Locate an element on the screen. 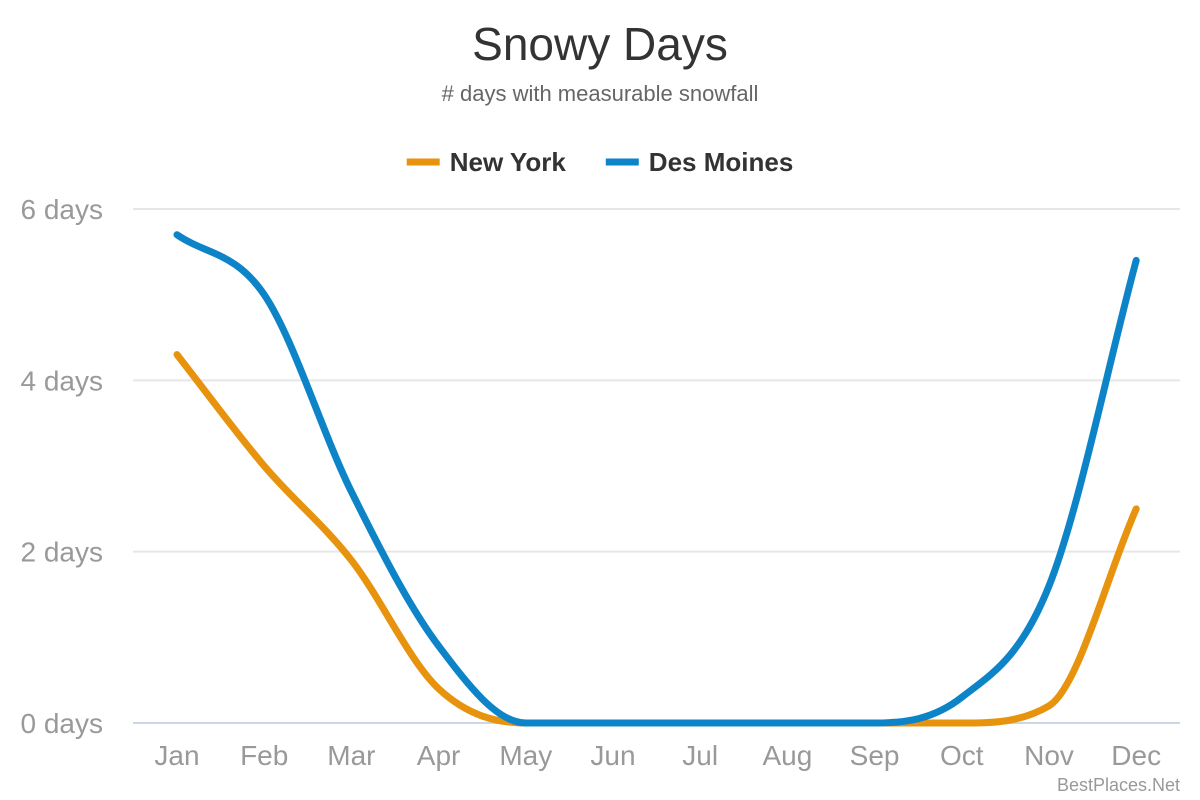 The height and width of the screenshot is (800, 1200). x-tick-label-mar: Mar is located at coordinates (351, 755).